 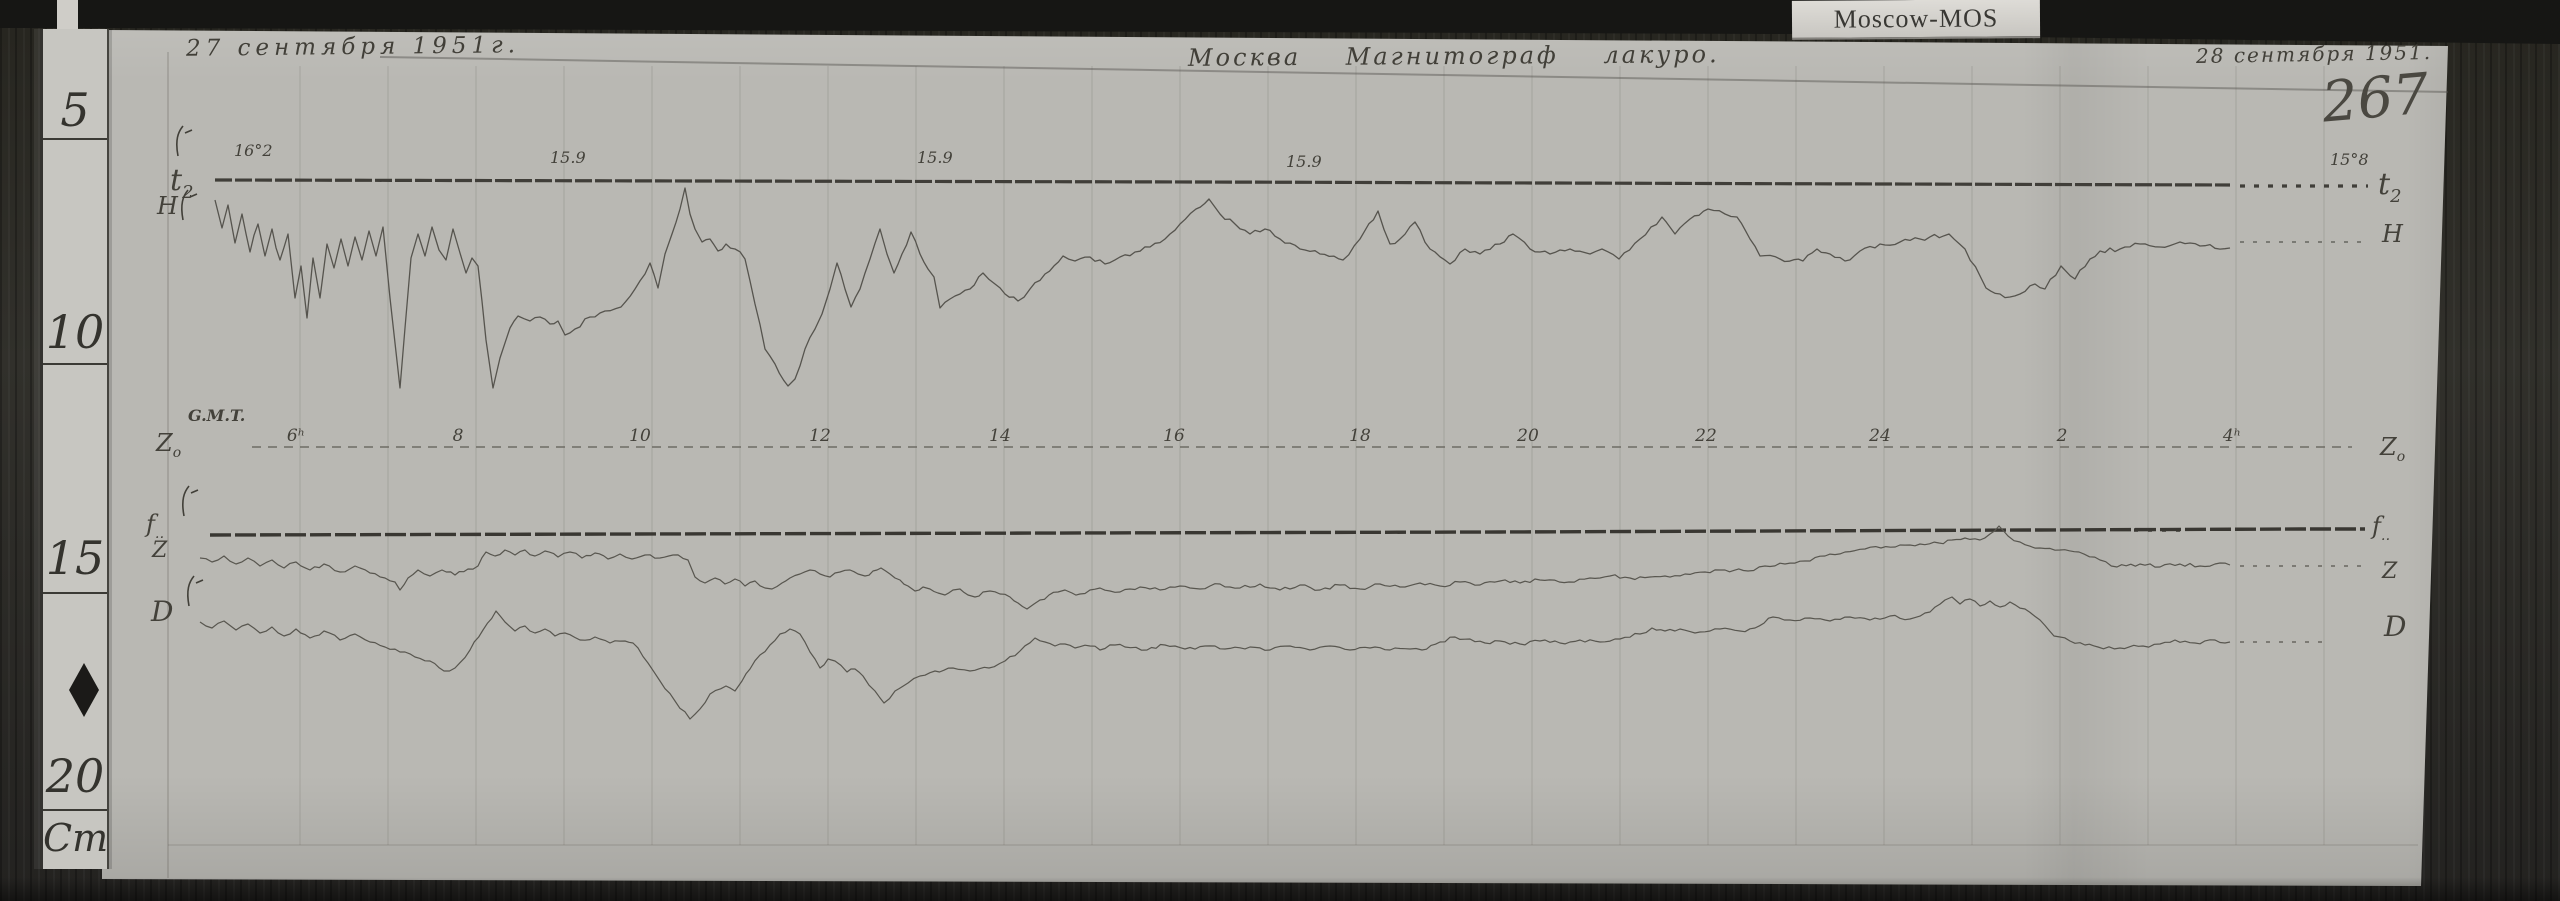 I want to click on gmt-axis-label: G.M.T., so click(x=216, y=415).